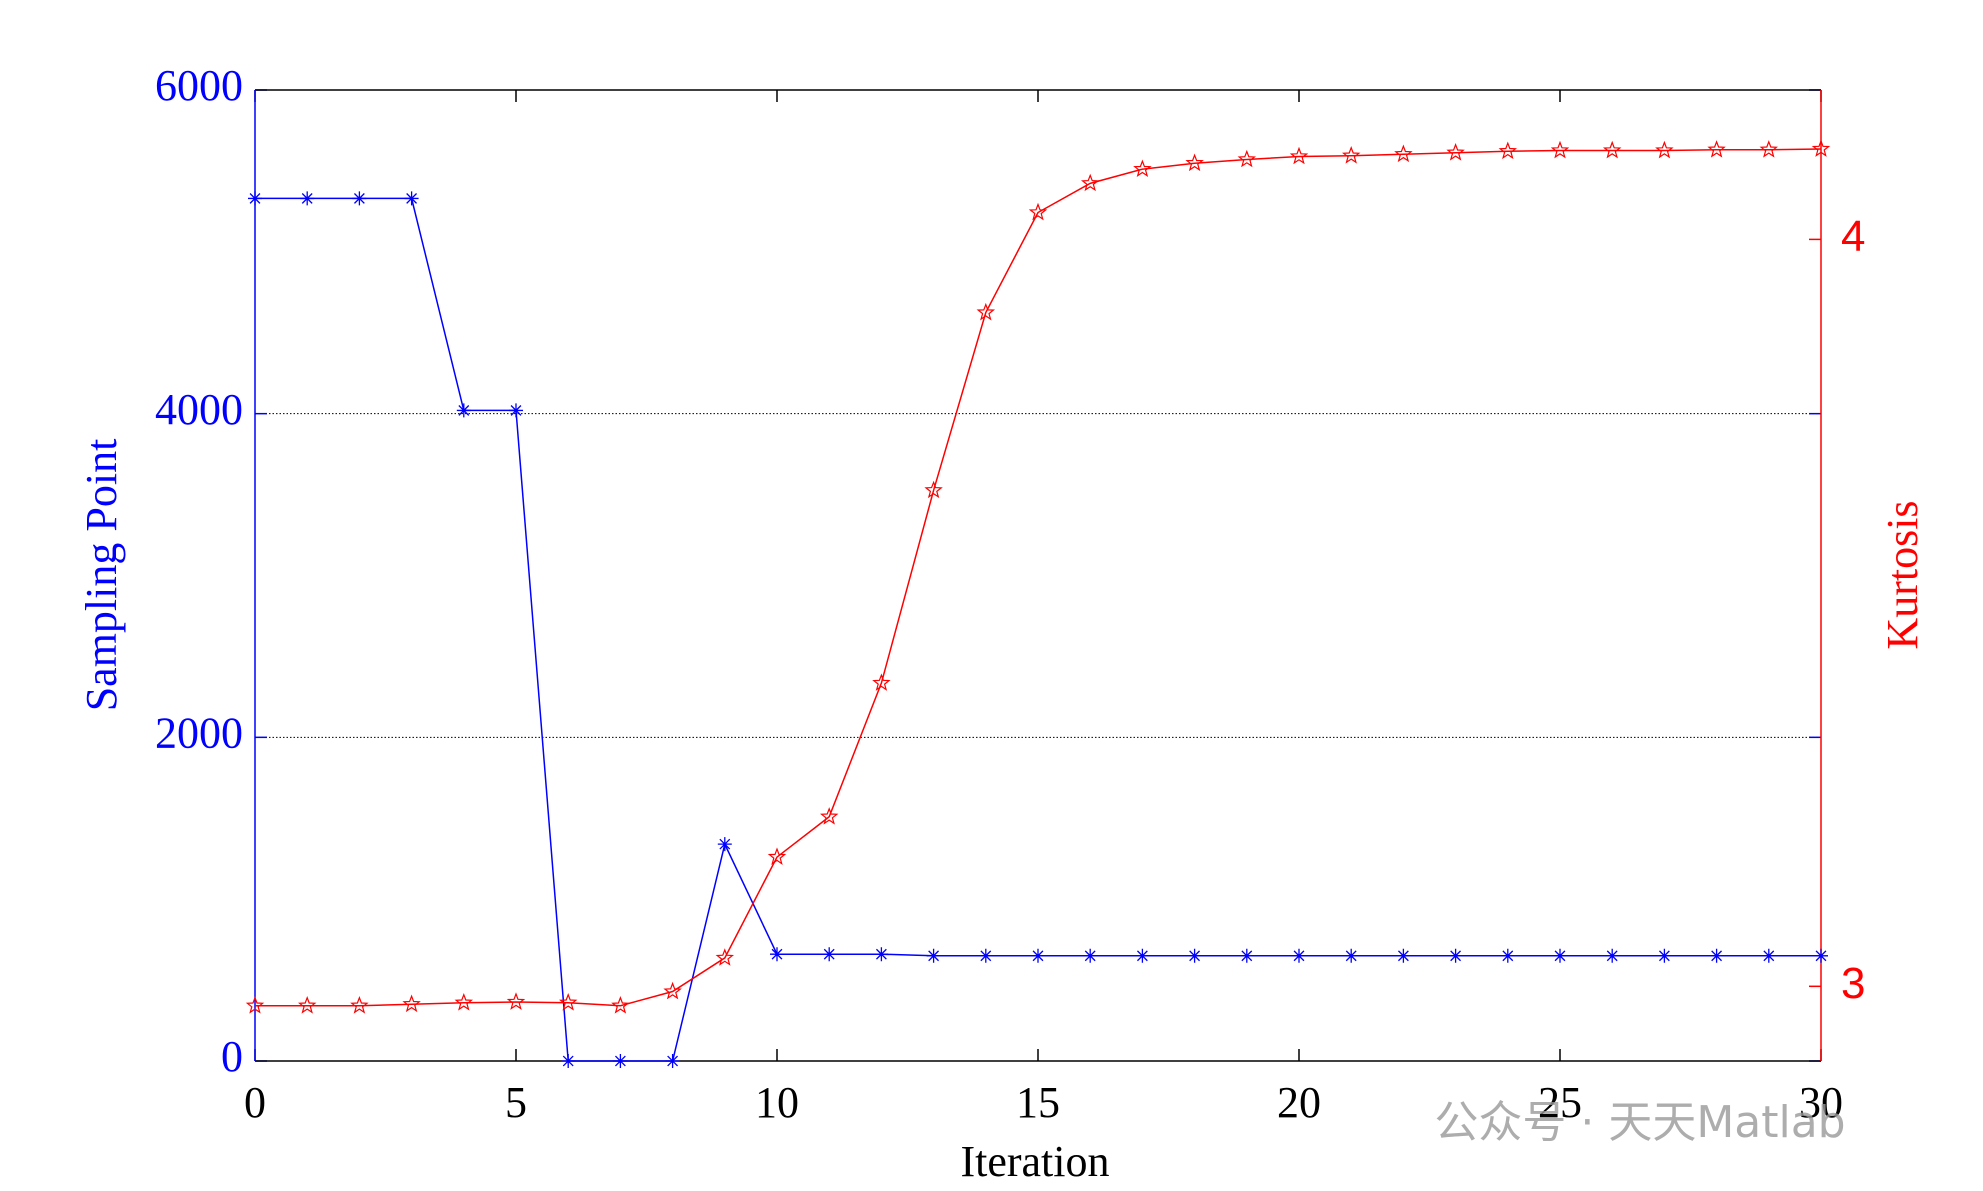  I want to click on x-tick-label: 10, so click(777, 1102).